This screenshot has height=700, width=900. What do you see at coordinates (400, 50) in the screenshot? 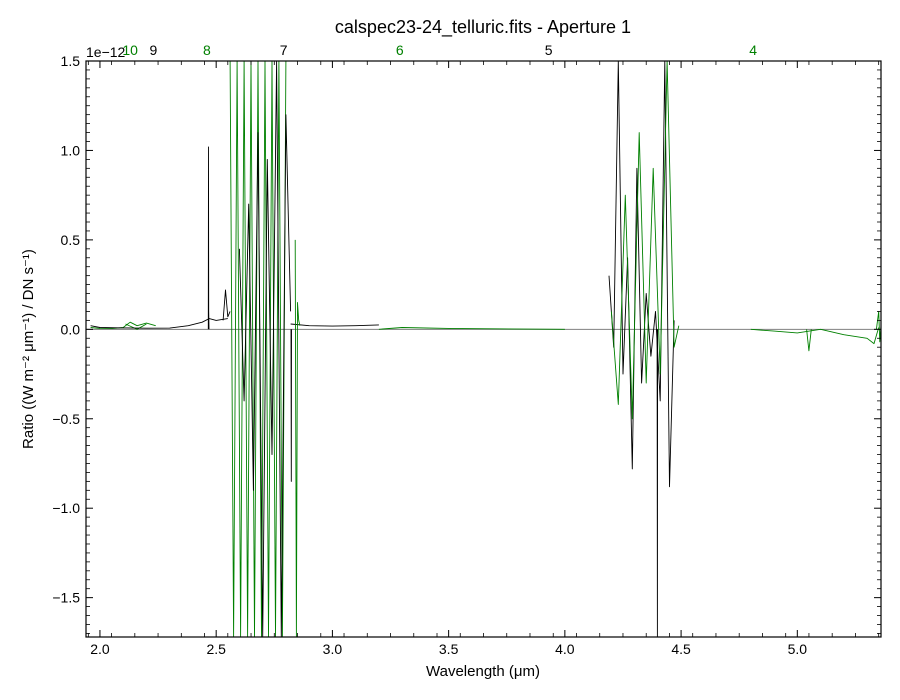
I see `order-label: 6` at bounding box center [400, 50].